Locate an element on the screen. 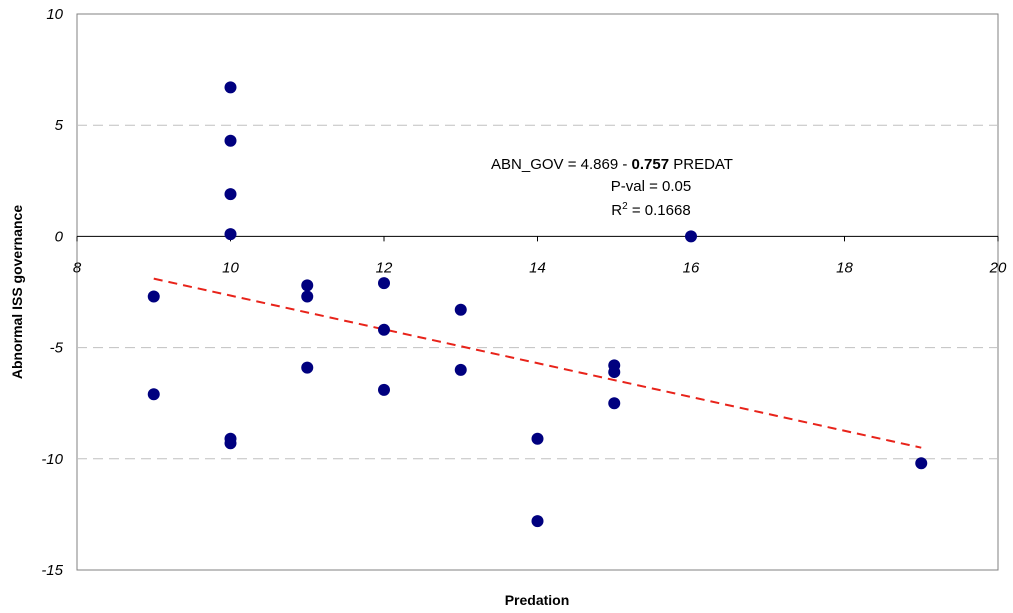  x-tick-label: 8 is located at coordinates (77, 267).